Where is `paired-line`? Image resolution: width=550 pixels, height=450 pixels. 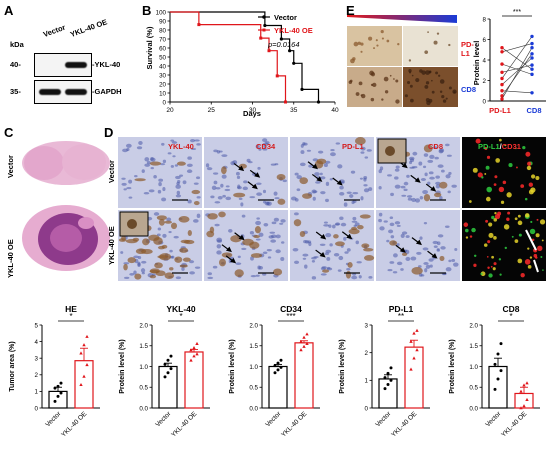 paired-line is located at coordinates (517, 75).